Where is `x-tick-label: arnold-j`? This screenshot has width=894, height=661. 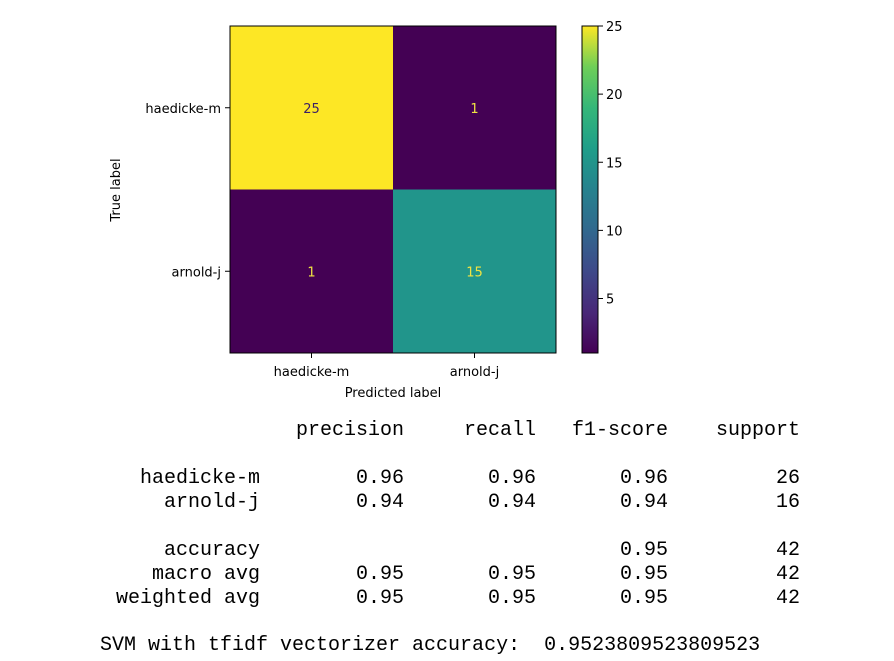
x-tick-label: arnold-j is located at coordinates (474, 372).